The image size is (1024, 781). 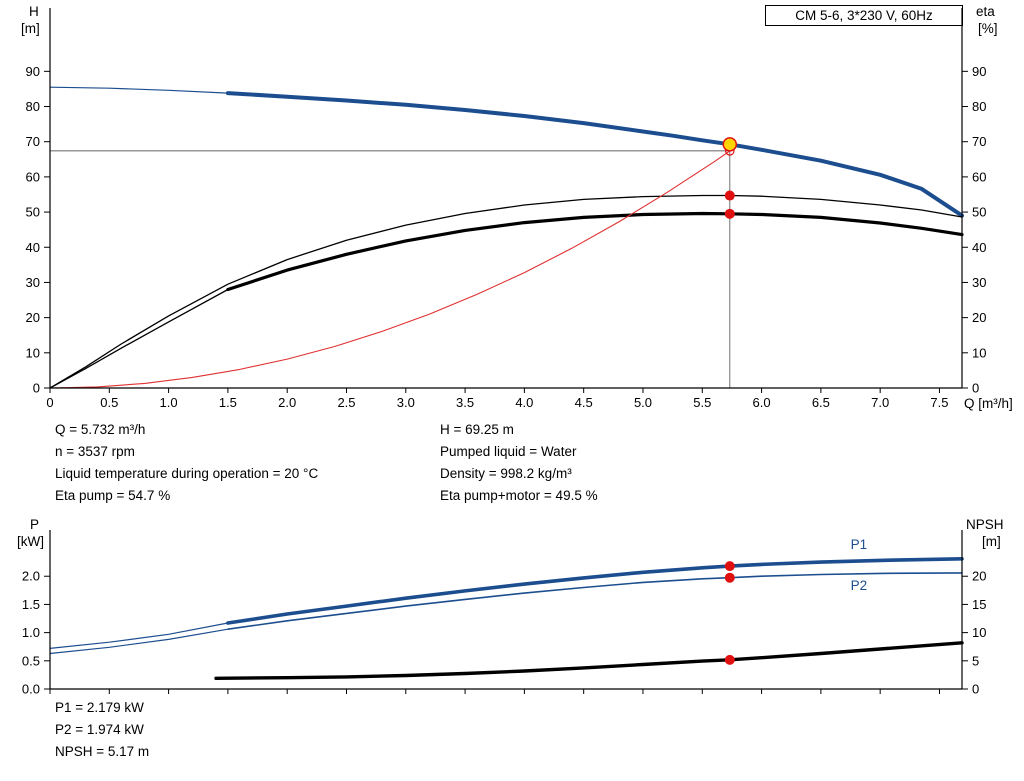 What do you see at coordinates (139, 90) in the screenshot?
I see `head-curve-low-flow` at bounding box center [139, 90].